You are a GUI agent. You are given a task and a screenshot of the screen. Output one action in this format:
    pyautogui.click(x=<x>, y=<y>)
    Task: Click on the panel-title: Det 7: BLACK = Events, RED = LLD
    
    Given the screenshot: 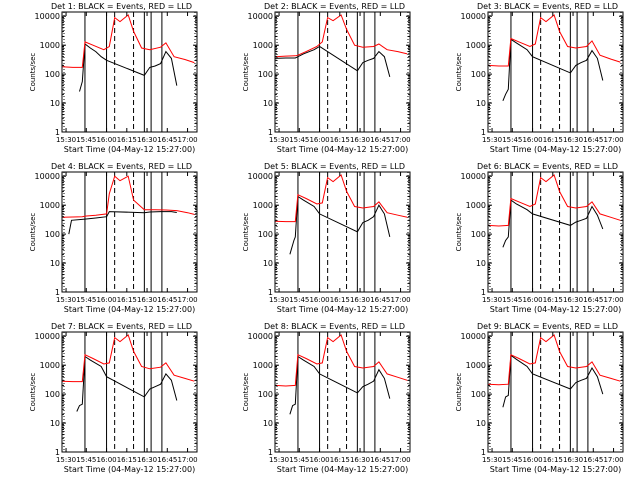 What is the action you would take?
    pyautogui.click(x=121, y=326)
    